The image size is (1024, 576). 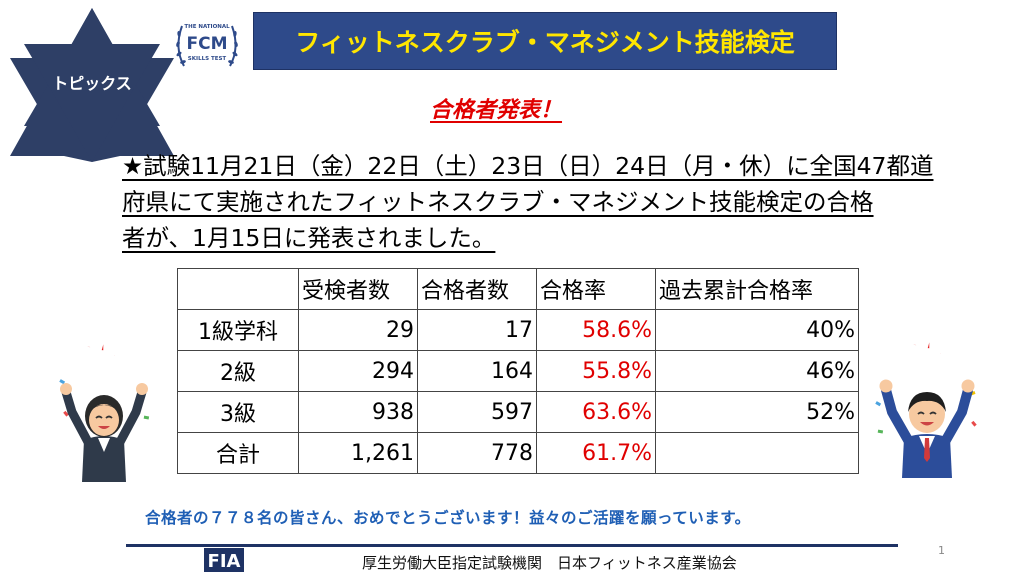 I want to click on header-cell: 受検者数, so click(x=358, y=289).